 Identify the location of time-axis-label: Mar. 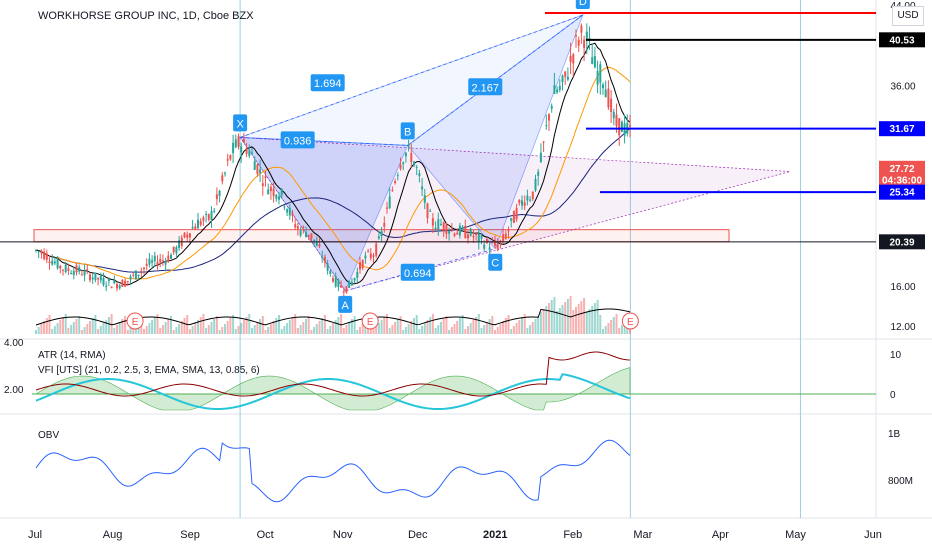
(642, 535).